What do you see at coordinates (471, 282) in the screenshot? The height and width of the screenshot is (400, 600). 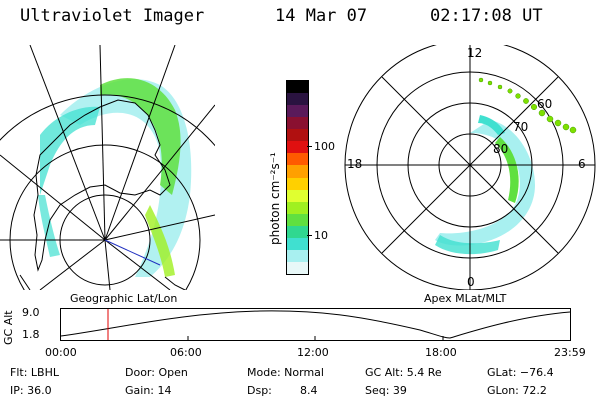 I see `mlt-label-0: 0` at bounding box center [471, 282].